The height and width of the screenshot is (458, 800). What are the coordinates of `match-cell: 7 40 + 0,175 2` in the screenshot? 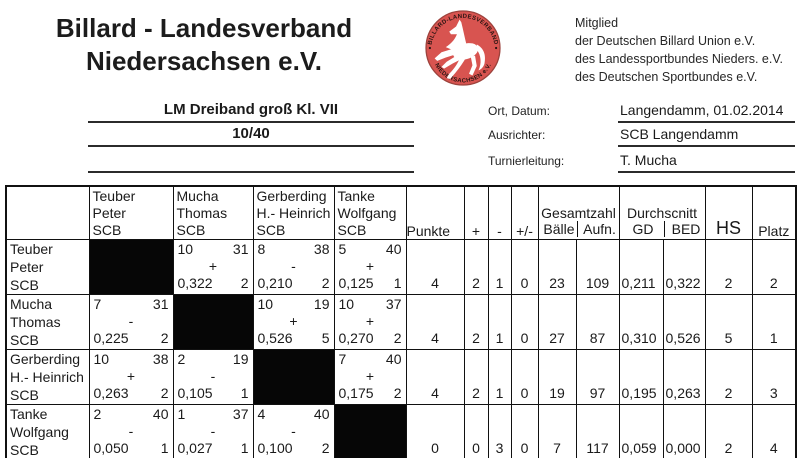 It's located at (370, 376).